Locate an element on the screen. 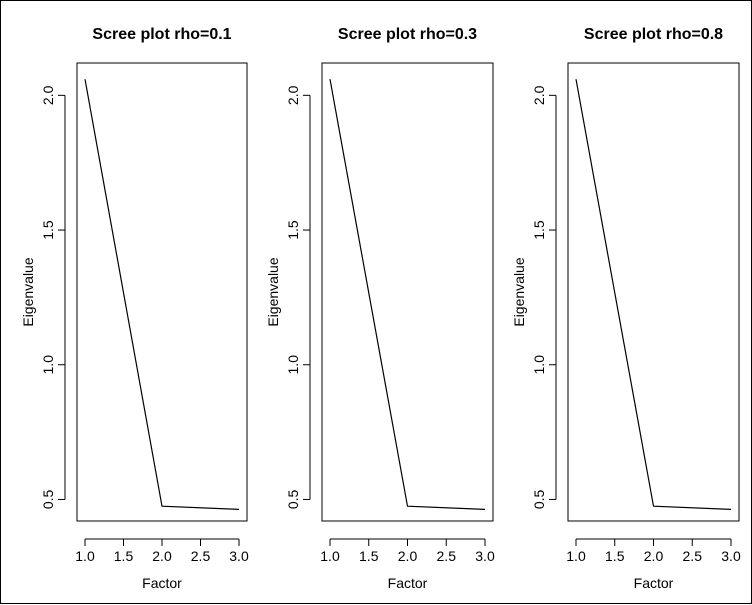  chart-title: Scree plot rho=0.8 is located at coordinates (653, 34).